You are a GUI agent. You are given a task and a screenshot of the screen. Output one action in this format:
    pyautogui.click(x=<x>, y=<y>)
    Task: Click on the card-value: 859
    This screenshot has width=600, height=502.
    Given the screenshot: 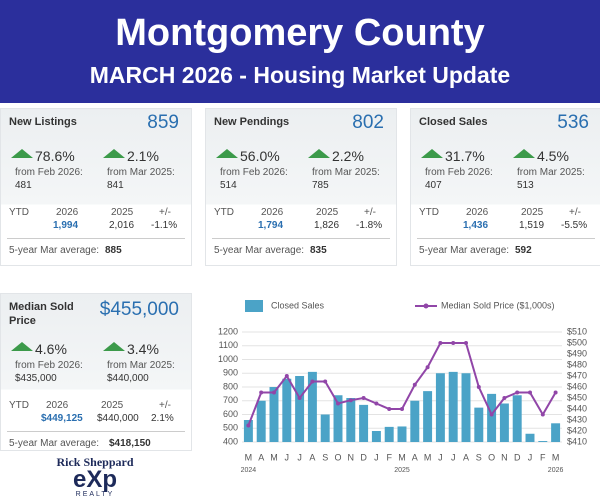 What is the action you would take?
    pyautogui.click(x=163, y=122)
    